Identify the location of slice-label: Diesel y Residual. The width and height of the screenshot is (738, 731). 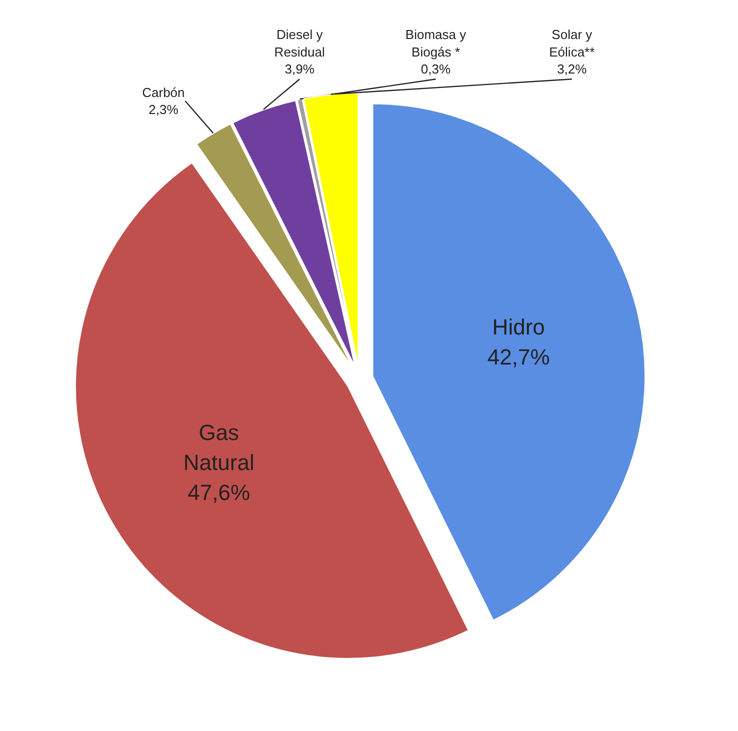
(299, 43).